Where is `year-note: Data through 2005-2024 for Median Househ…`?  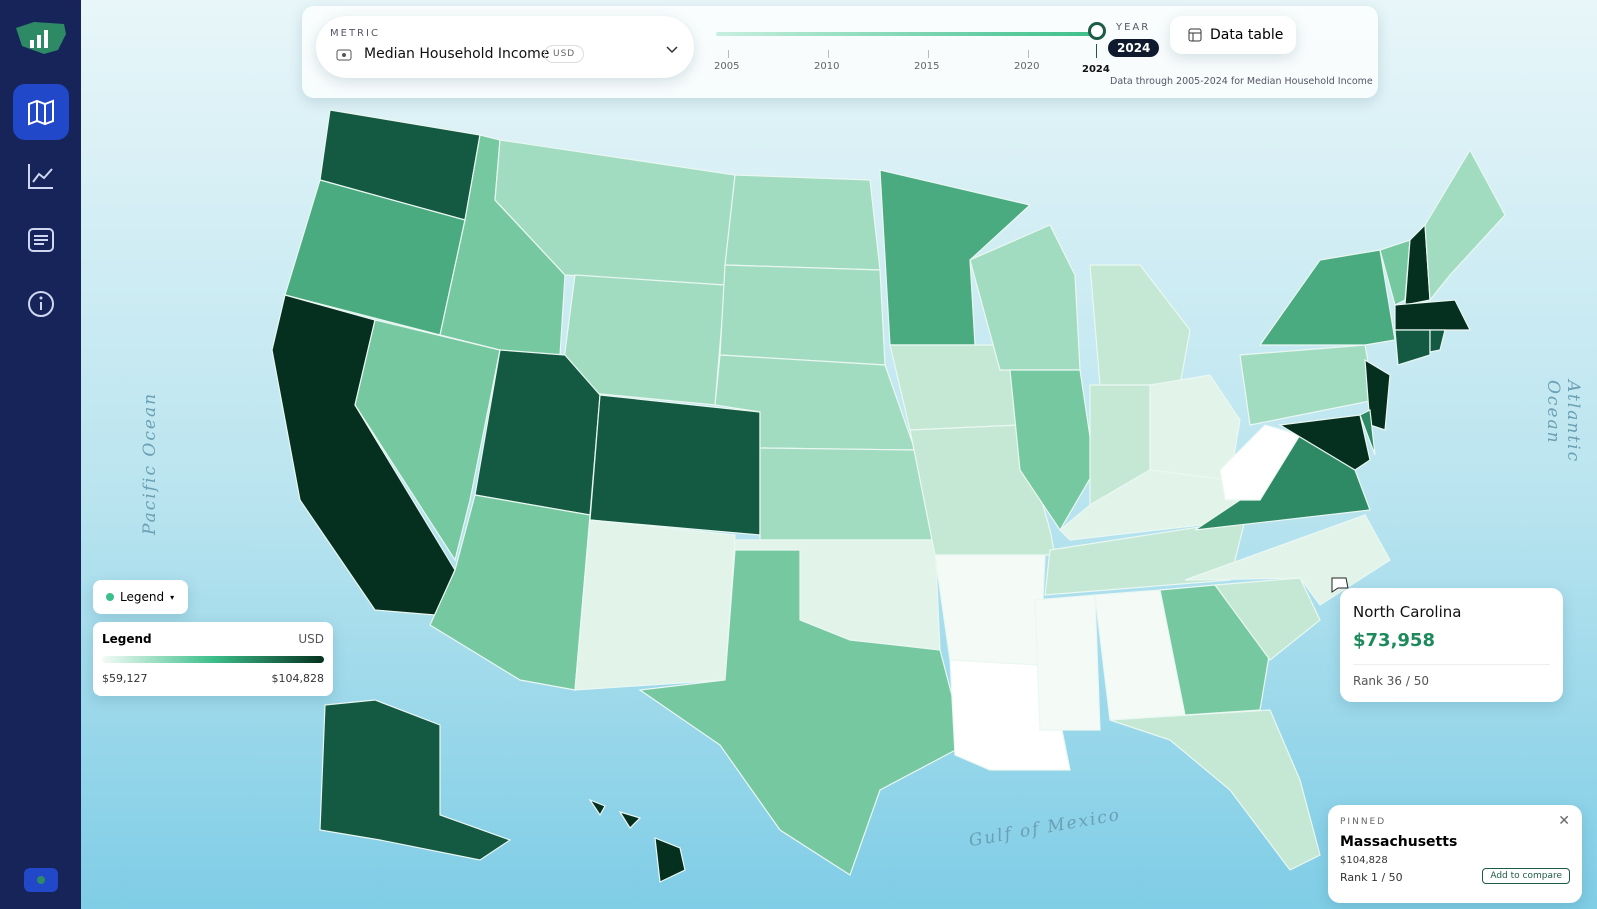
year-note: Data through 2005-2024 for Median Househ… is located at coordinates (1241, 81).